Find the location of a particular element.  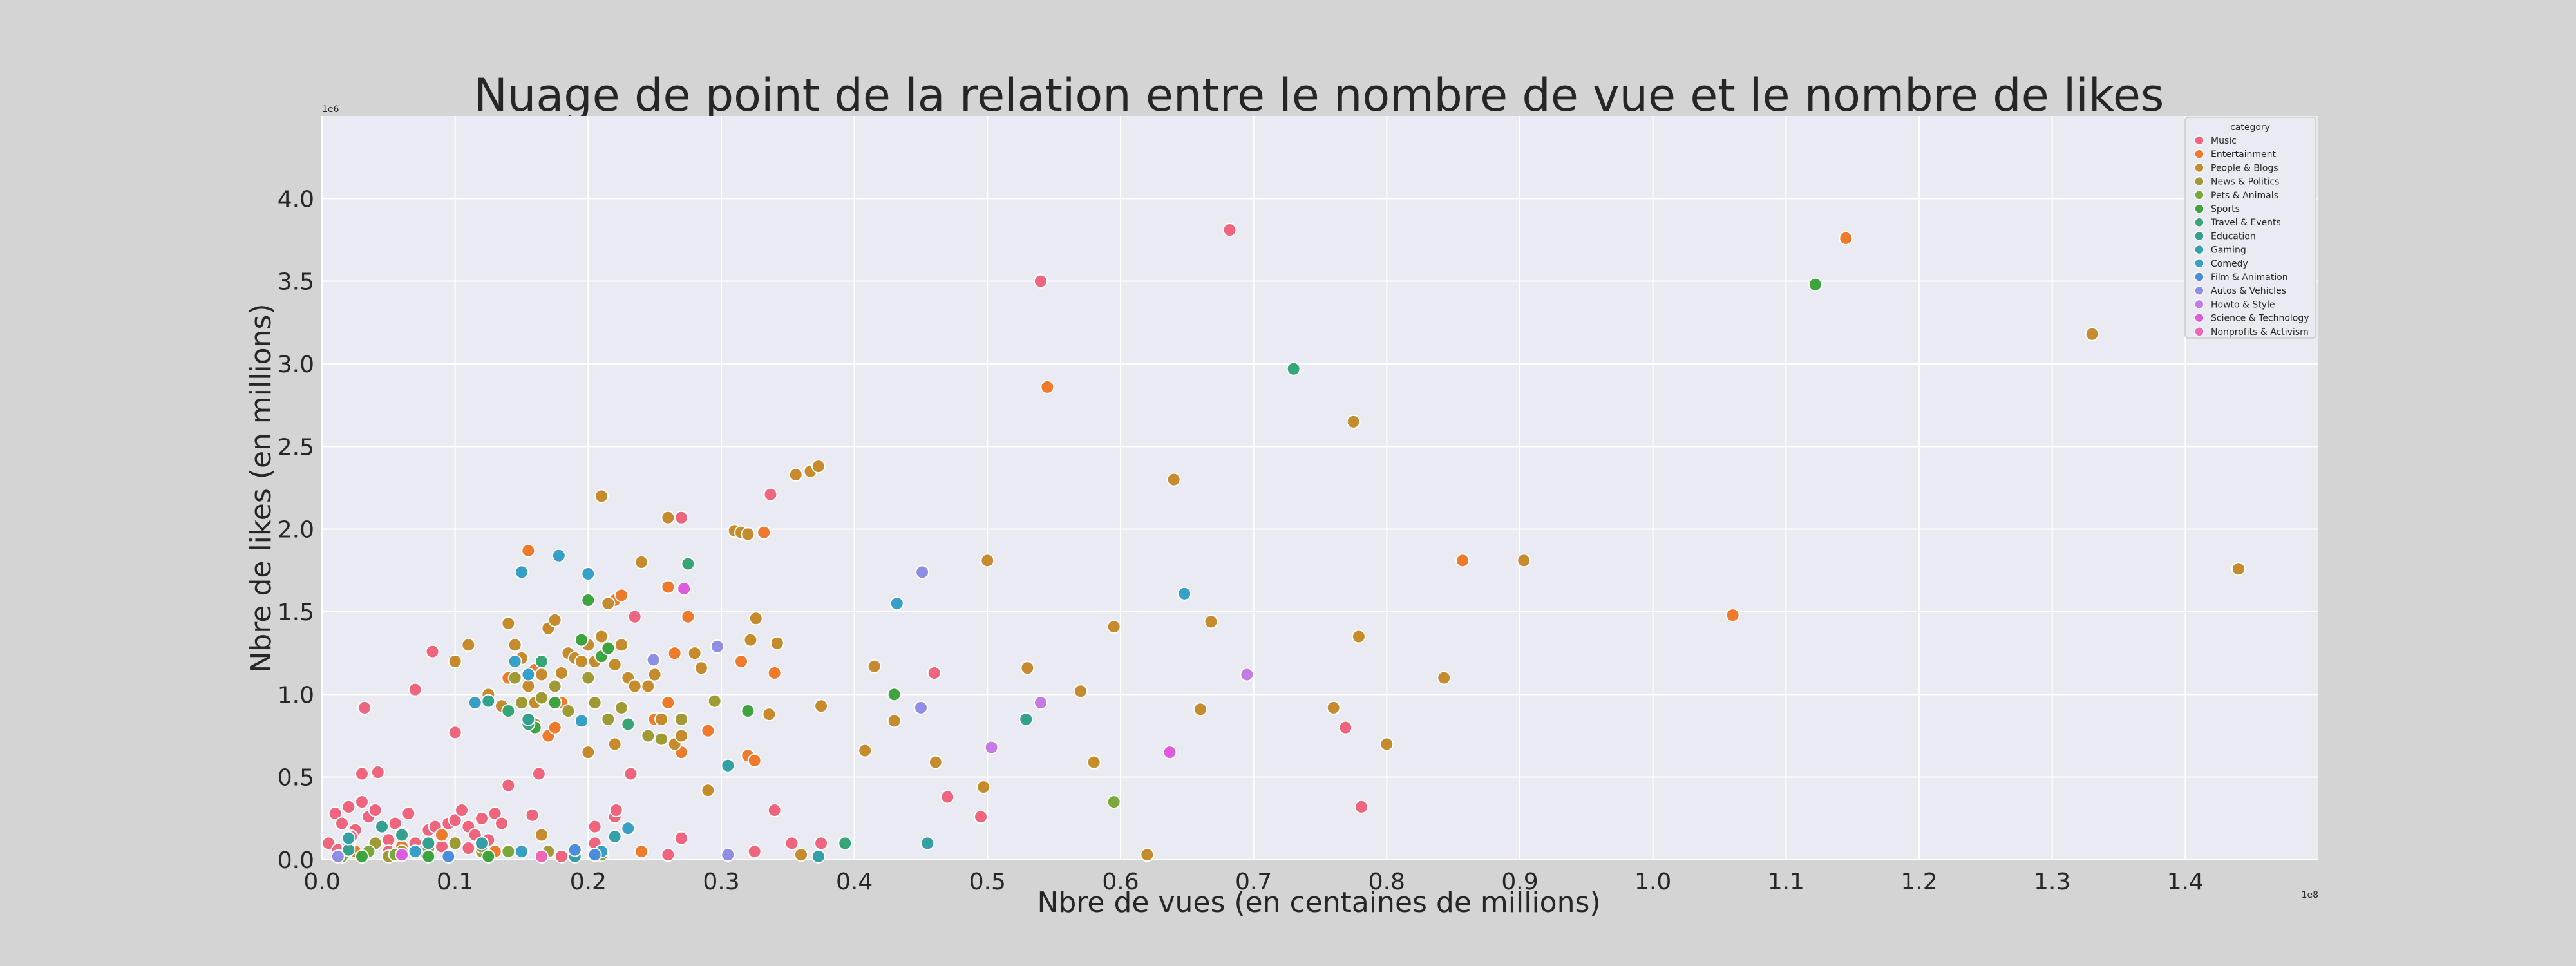

legend-entry: Gaming is located at coordinates (2229, 250).